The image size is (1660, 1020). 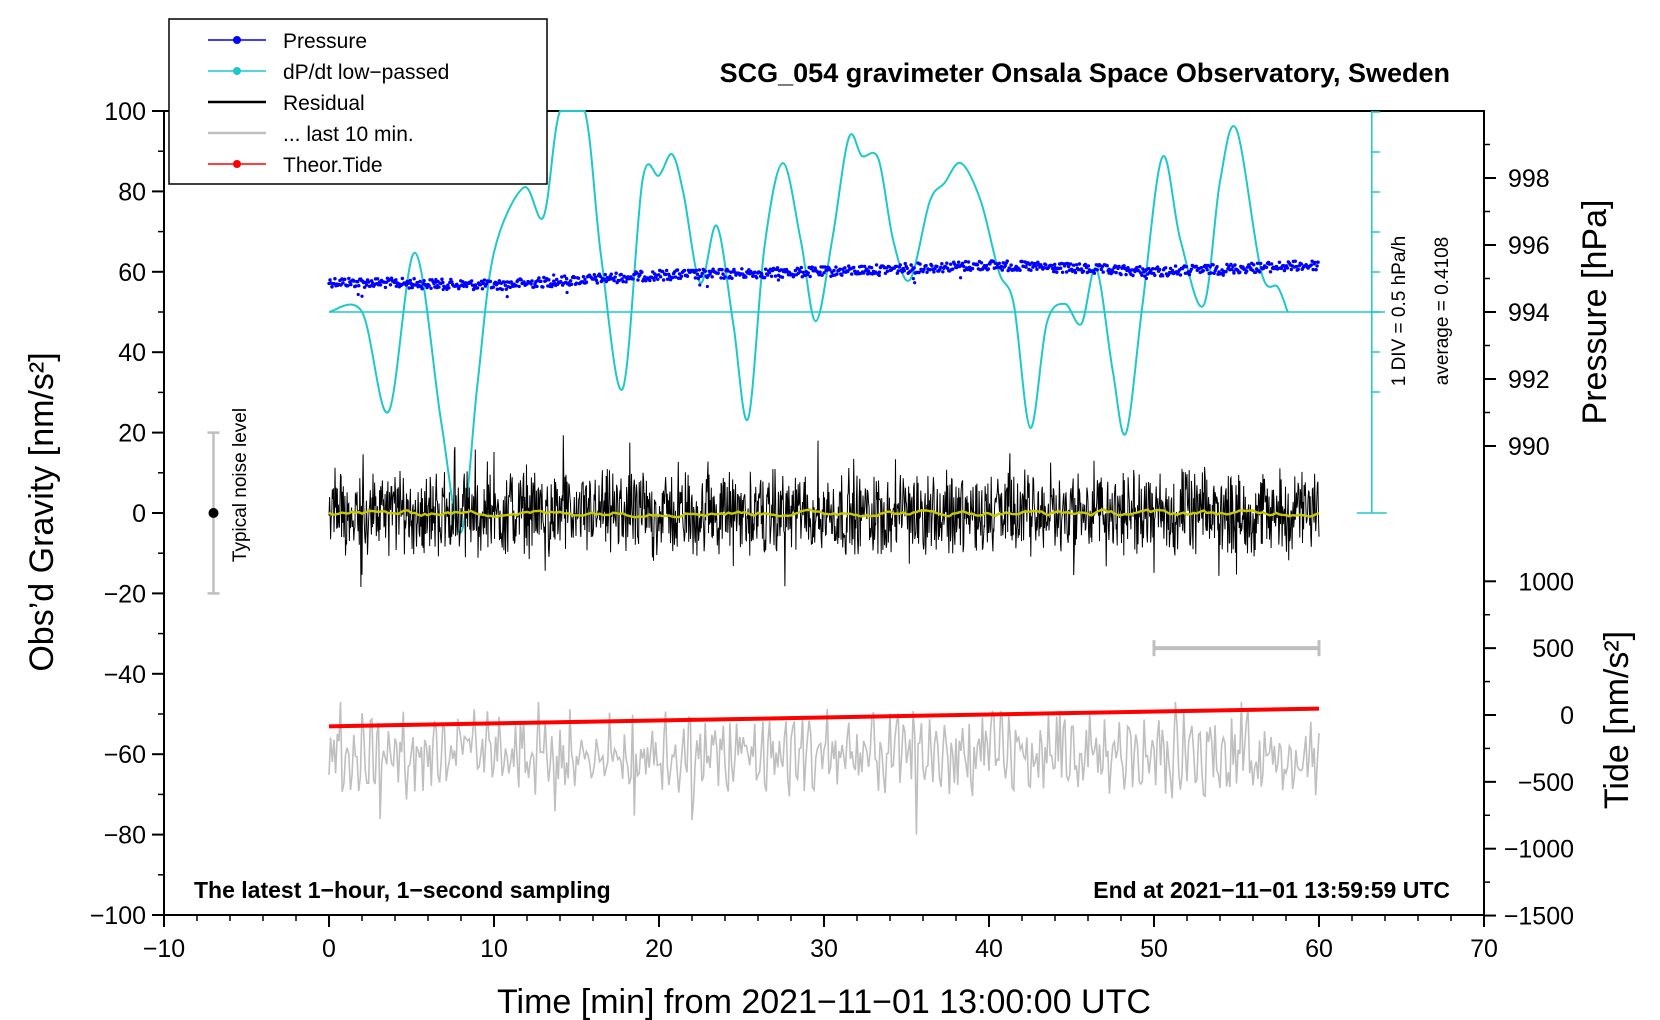 I want to click on pressure-tick-label: 994, so click(x=1529, y=313).